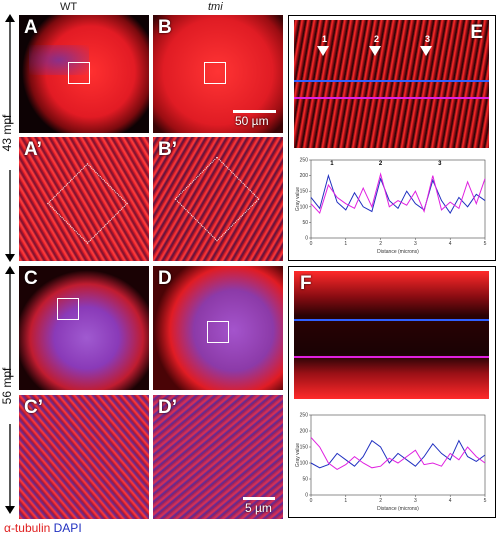 The width and height of the screenshot is (500, 536). Describe the element at coordinates (325, 39) in the screenshot. I see `arrowhead-label: 1` at that location.